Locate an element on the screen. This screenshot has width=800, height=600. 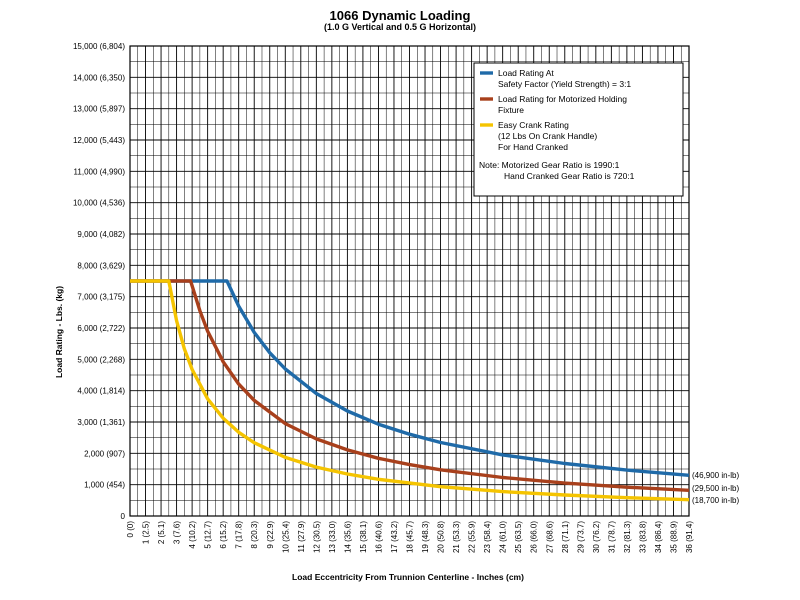
x-tick-label: 6 (15.2) is located at coordinates (223, 535).